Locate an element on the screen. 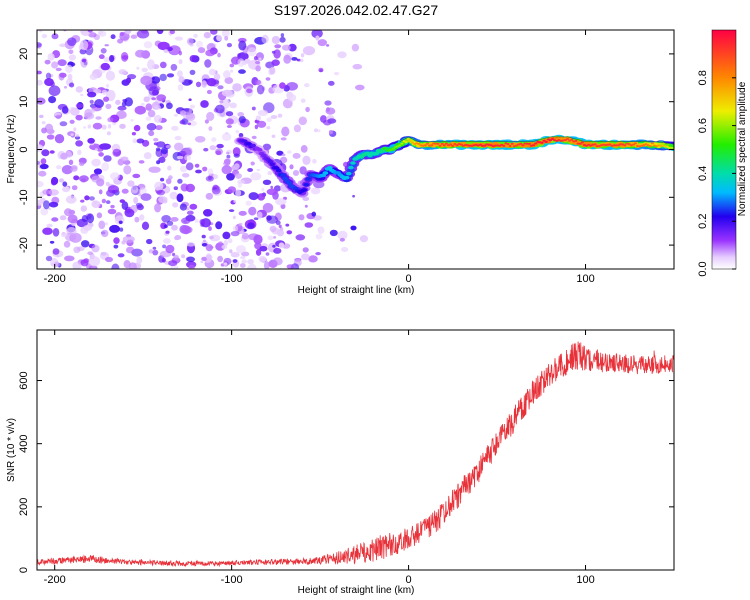 This screenshot has width=750, height=600. snr-y-label: SNR (10 * v/v) is located at coordinates (11, 450).